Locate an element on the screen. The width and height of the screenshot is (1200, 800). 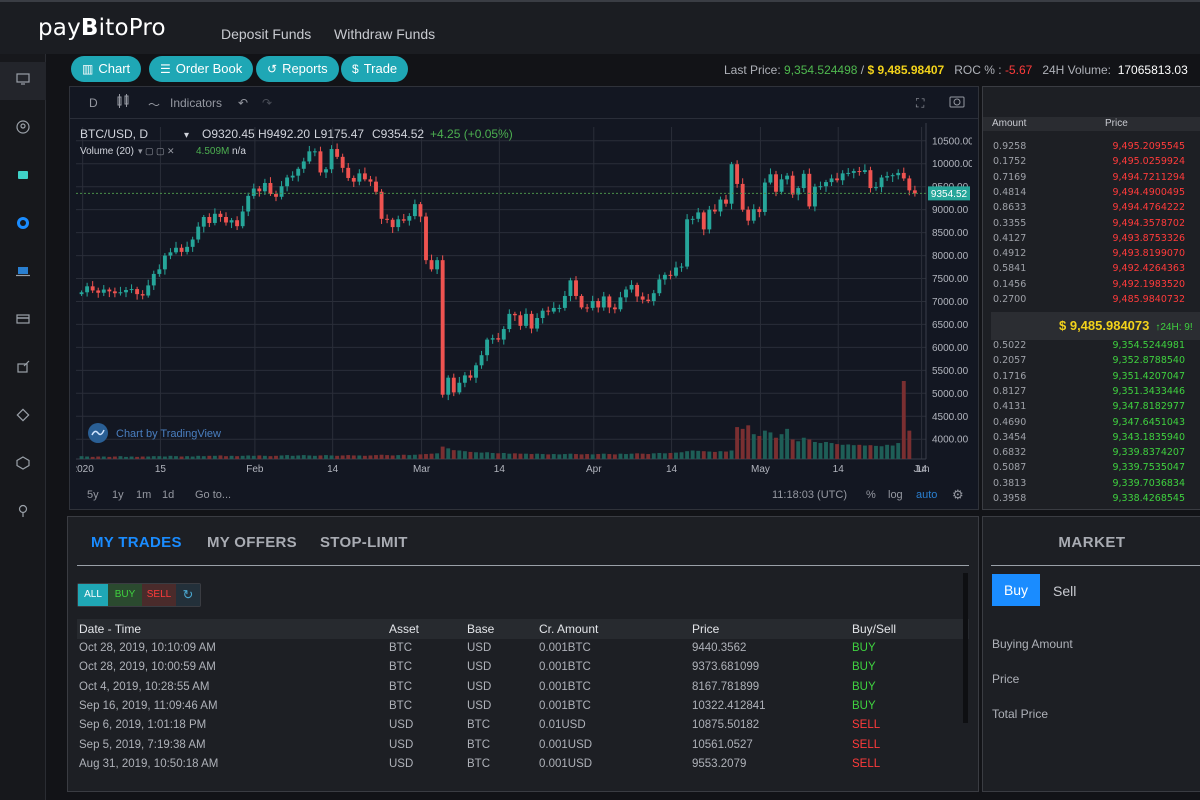
bid-row: 0.2057 9,352.8788540 is located at coordinates (1091, 362).